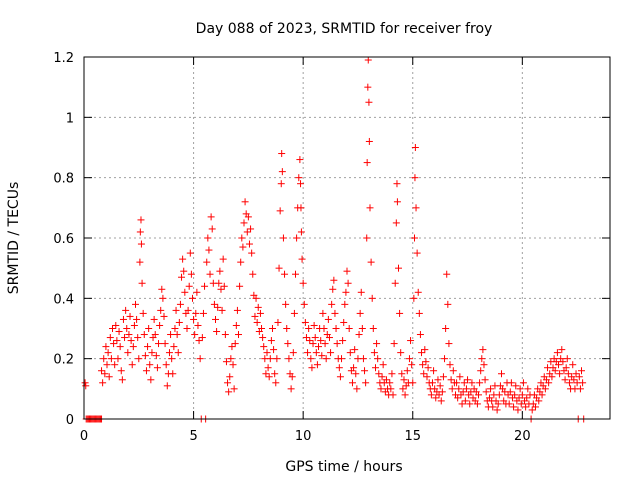 The image size is (640, 480). Describe the element at coordinates (63, 58) in the screenshot. I see `y-tick-label: 1.2` at that location.